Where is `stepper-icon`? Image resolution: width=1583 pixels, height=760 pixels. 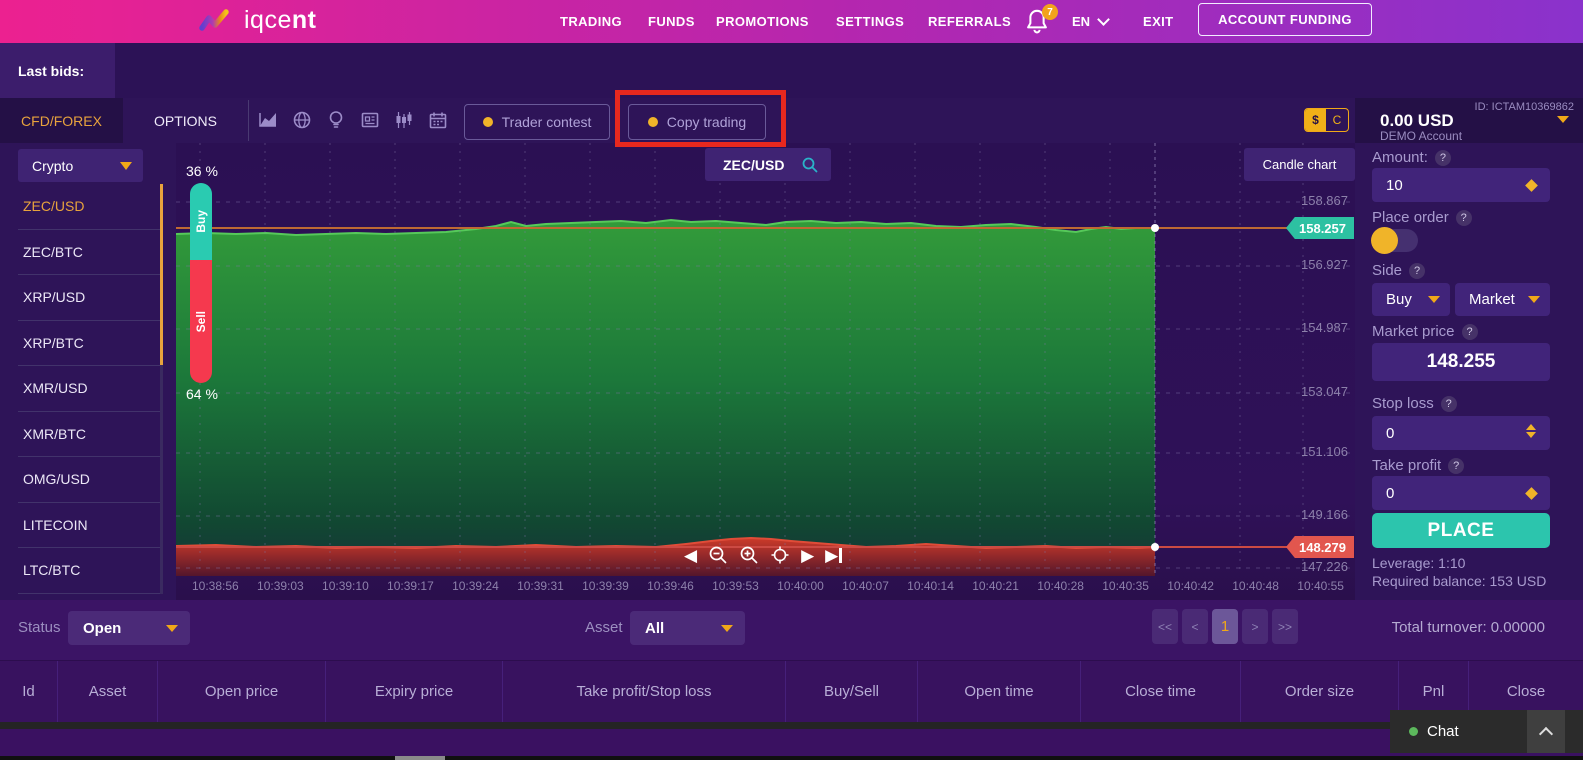 stepper-icon is located at coordinates (1531, 431).